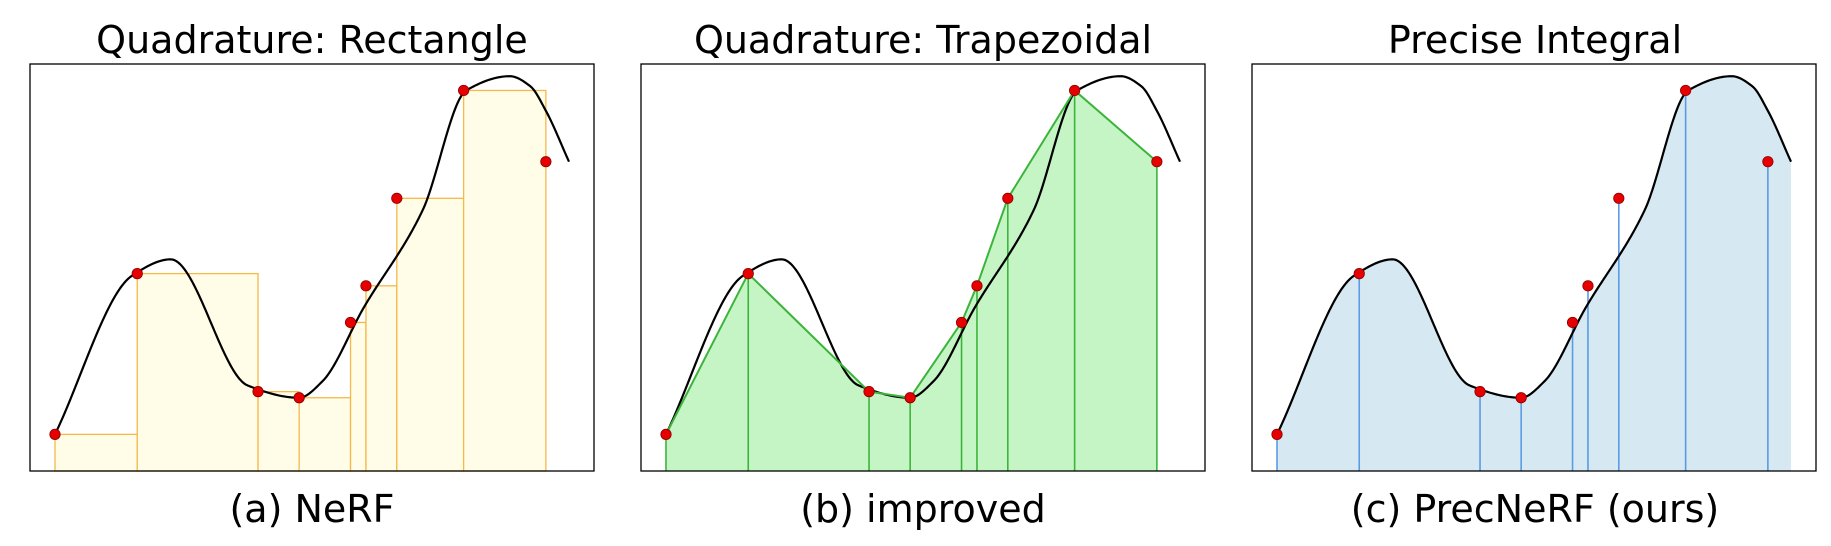 This screenshot has width=1831, height=546. What do you see at coordinates (312, 40) in the screenshot?
I see `panel-title-rectangle: Quadrature: Rectangle` at bounding box center [312, 40].